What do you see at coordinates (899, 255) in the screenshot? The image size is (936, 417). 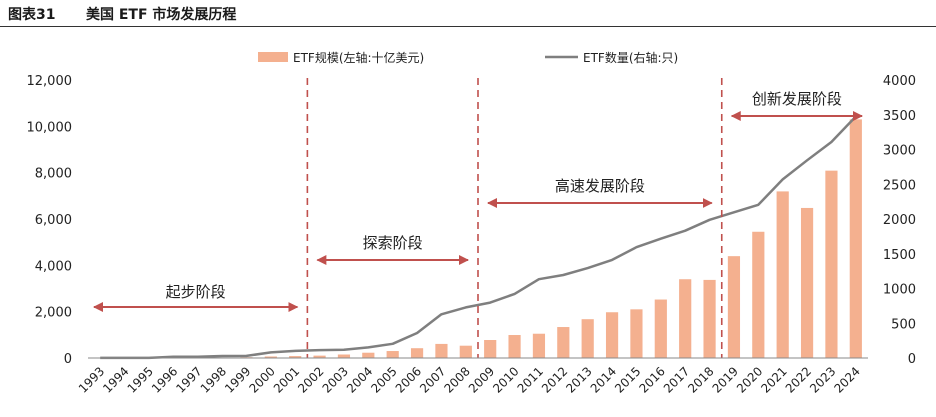 I see `right-tick-label: 1500` at bounding box center [899, 255].